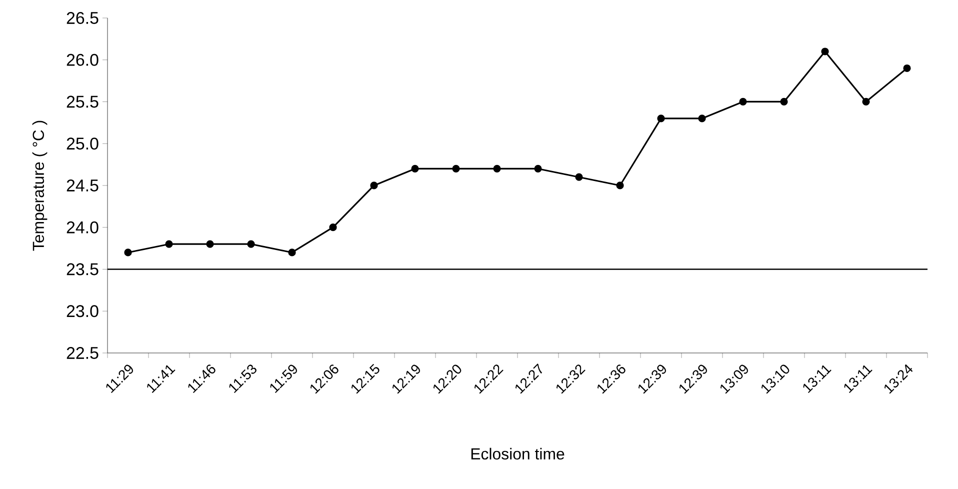 The height and width of the screenshot is (489, 958). Describe the element at coordinates (82, 311) in the screenshot. I see `y-tick-label: 23.0` at that location.